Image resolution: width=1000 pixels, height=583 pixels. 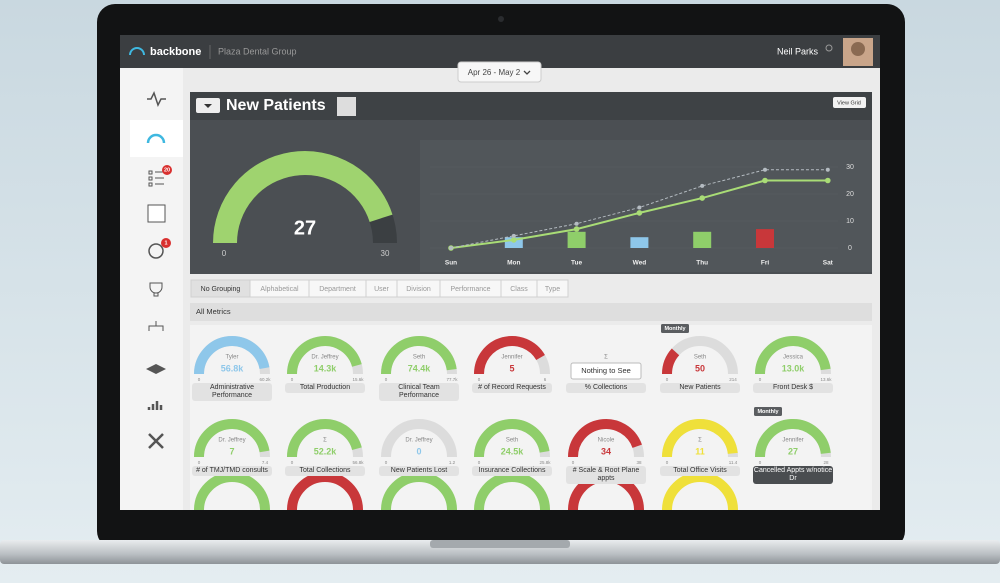 What do you see at coordinates (233, 368) in the screenshot?
I see `metric-value: 56.8k` at bounding box center [233, 368].